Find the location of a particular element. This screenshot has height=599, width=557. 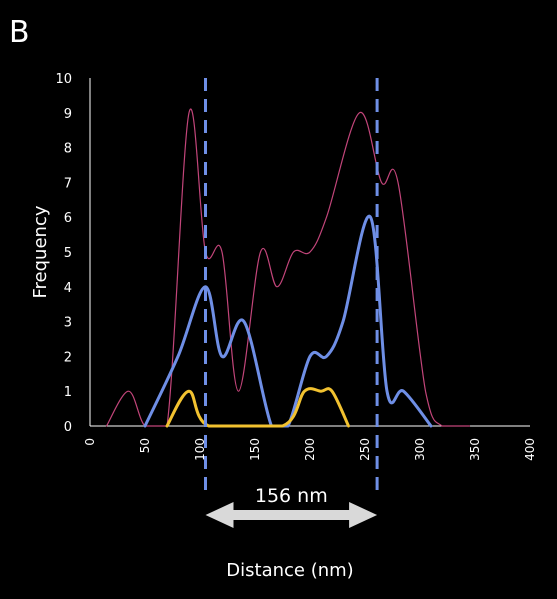

y-tick-label: 0 is located at coordinates (68, 427).